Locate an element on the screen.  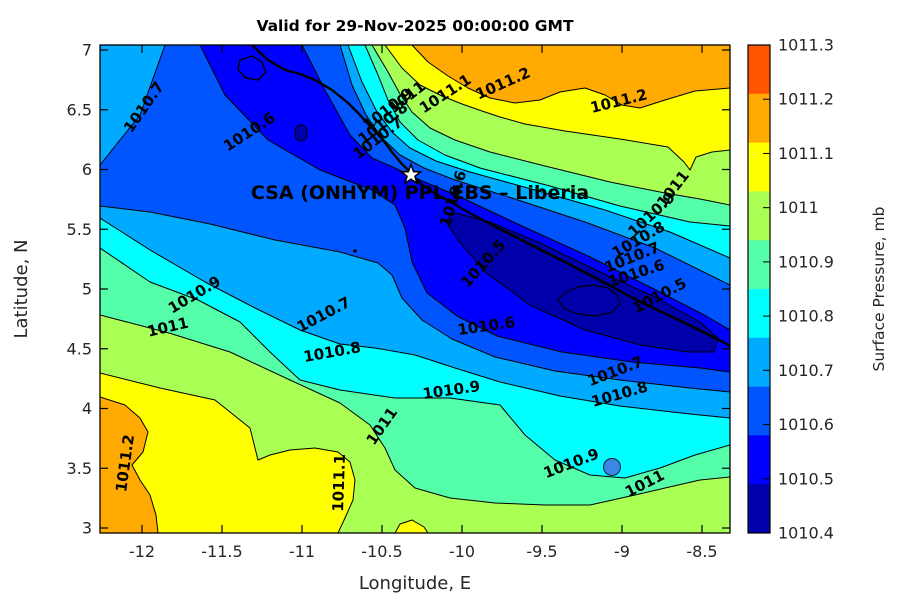
colorbar-border is located at coordinates (759, 289).